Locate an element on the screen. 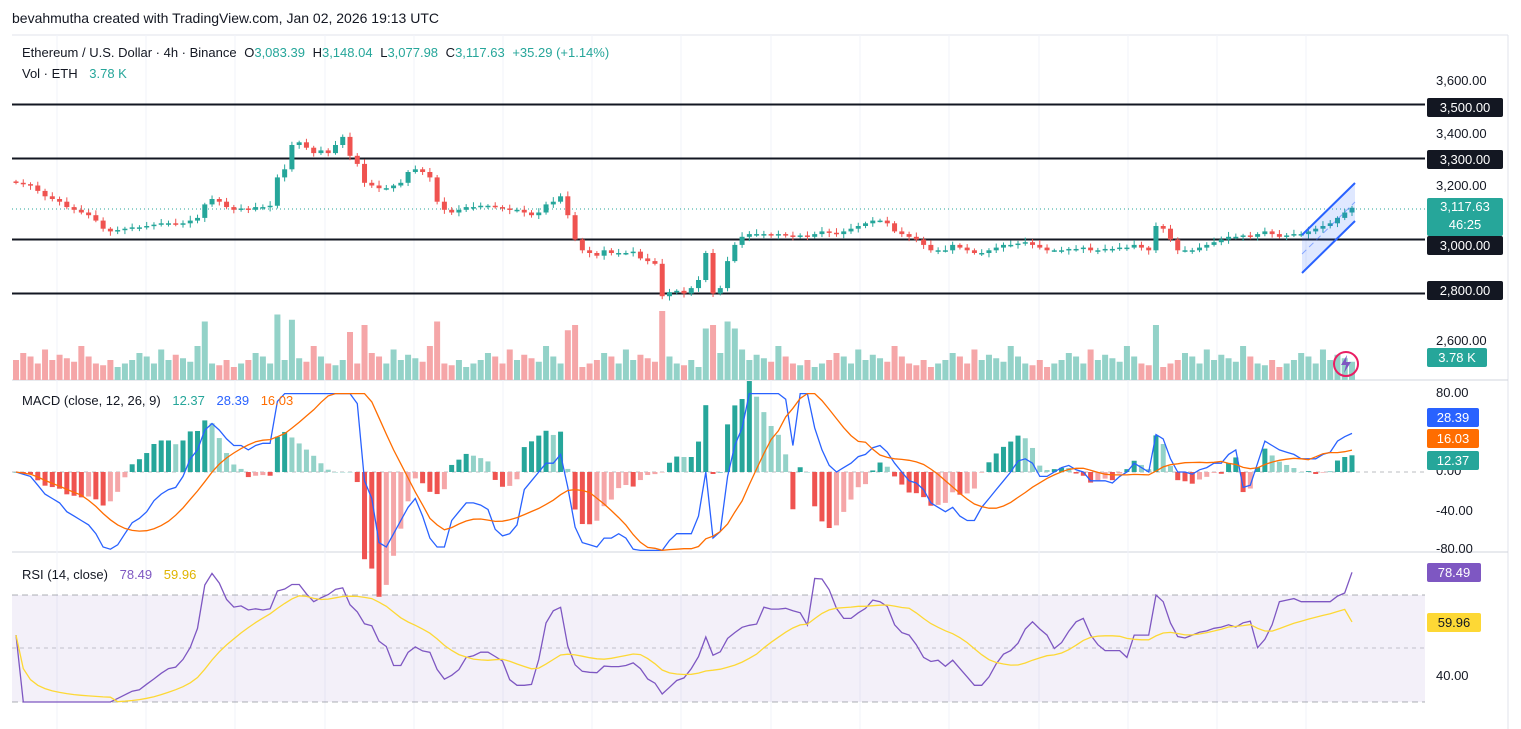 The width and height of the screenshot is (1521, 729). symbol-name: Ethereum / U.S. Dollar · 4h · Binance is located at coordinates (129, 52).